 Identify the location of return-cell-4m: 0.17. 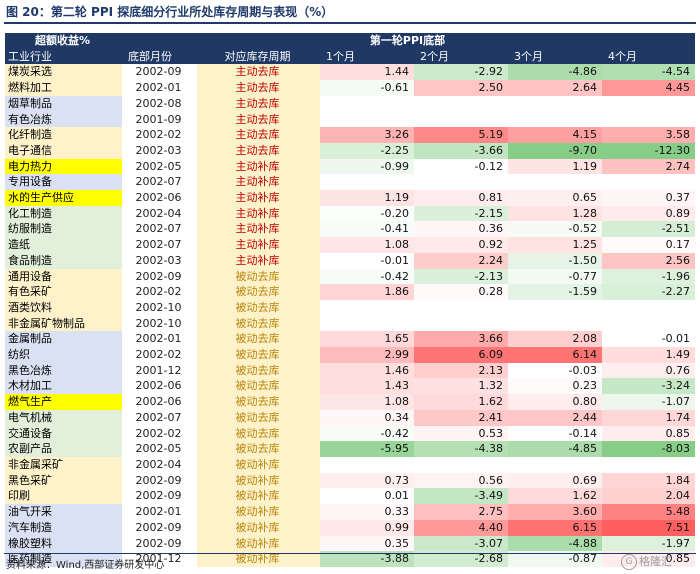
(649, 245).